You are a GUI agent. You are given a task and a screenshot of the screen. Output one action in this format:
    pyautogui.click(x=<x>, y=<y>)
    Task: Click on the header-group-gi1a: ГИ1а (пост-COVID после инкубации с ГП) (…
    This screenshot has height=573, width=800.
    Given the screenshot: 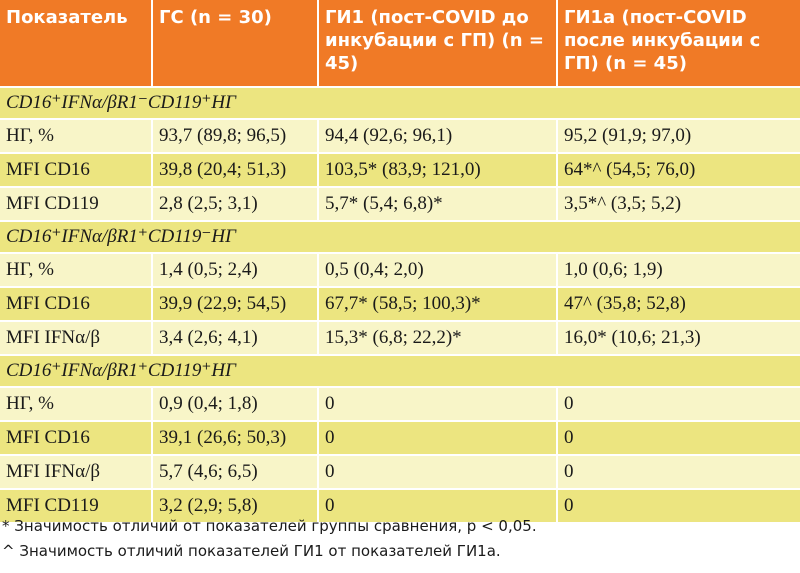 What is the action you would take?
    pyautogui.click(x=678, y=44)
    